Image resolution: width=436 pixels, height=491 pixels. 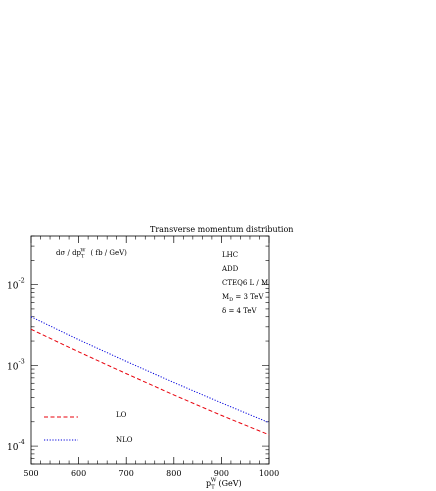 What do you see at coordinates (30, 473) in the screenshot?
I see `x-tick-label: 500` at bounding box center [30, 473].